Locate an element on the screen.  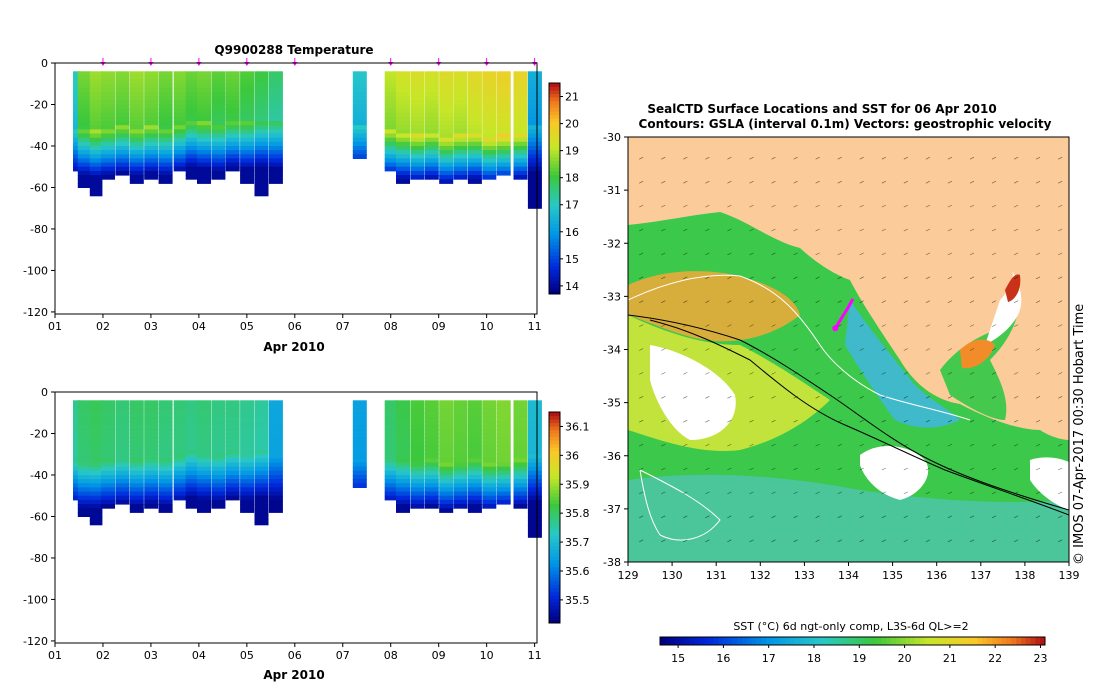
colorbar-tick-label: 35.7 is located at coordinates (577, 542).